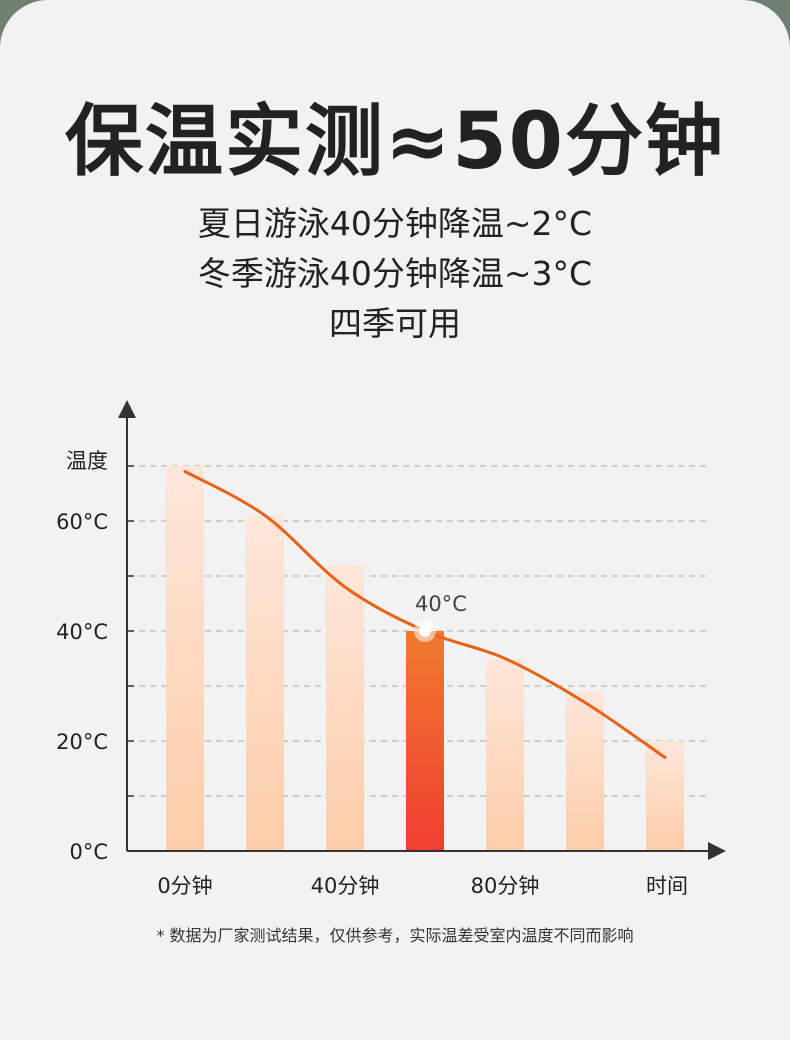 The height and width of the screenshot is (1040, 790). Describe the element at coordinates (345, 886) in the screenshot. I see `x-tick-label: 40分钟` at that location.